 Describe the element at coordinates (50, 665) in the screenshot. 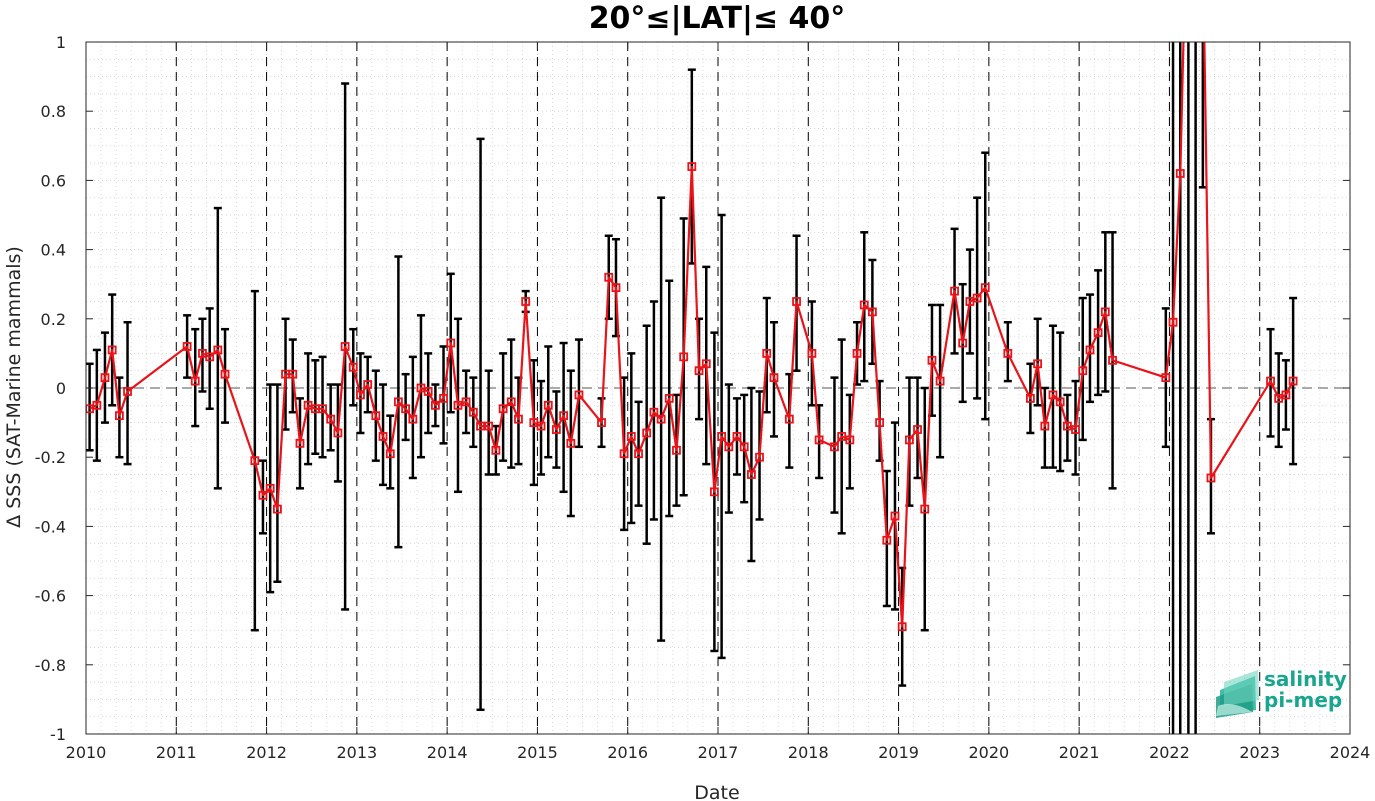

I see `y-tick-label: -0.8` at that location.